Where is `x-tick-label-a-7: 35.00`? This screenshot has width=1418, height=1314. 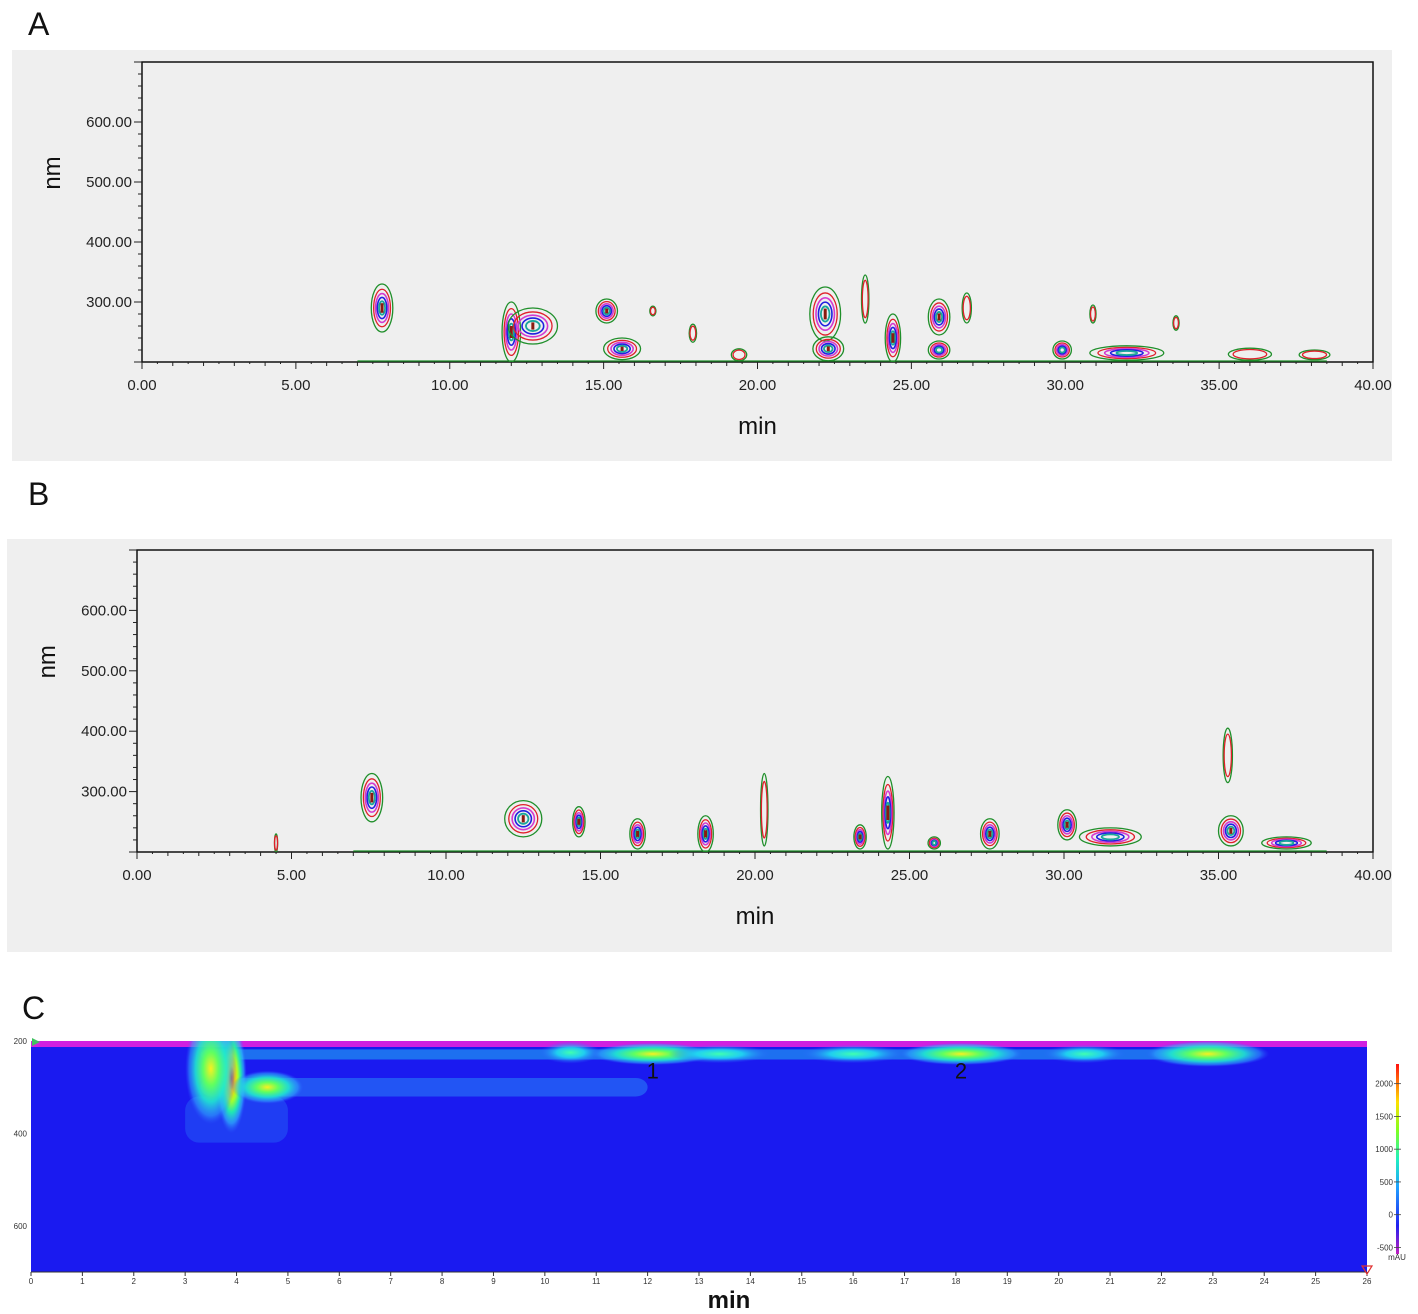
x-tick-label-a-7: 35.00 is located at coordinates (1219, 385).